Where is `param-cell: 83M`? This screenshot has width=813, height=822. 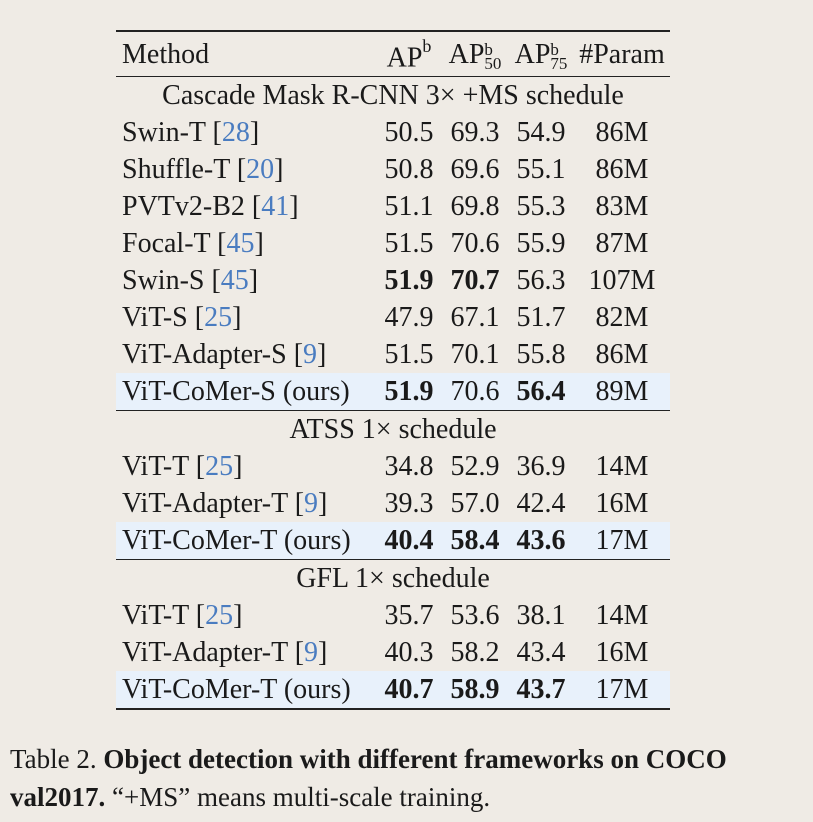
param-cell: 83M is located at coordinates (622, 207).